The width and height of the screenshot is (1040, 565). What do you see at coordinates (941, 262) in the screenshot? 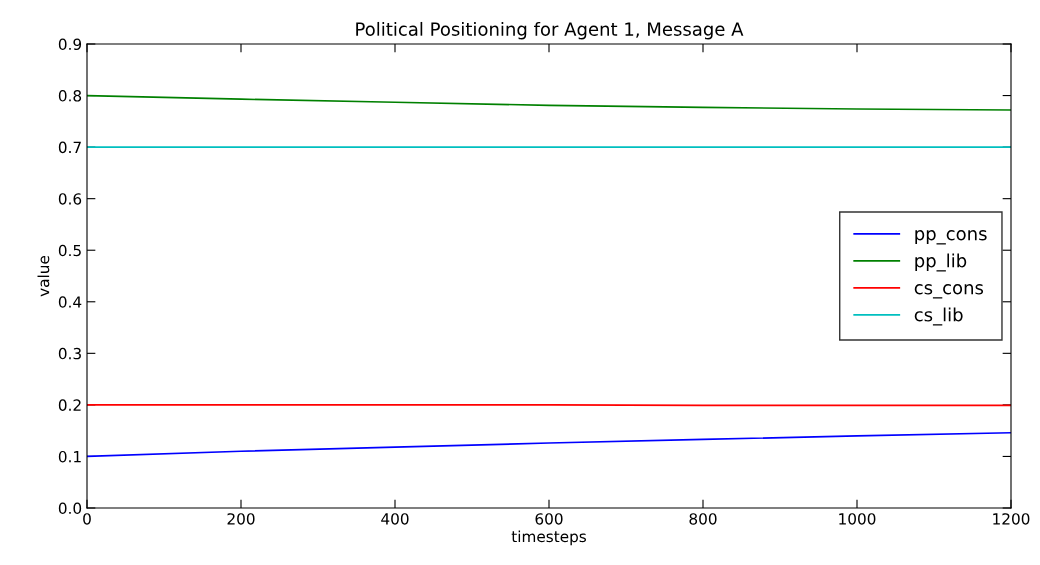
I see `legend-label: pp_lib` at bounding box center [941, 262].